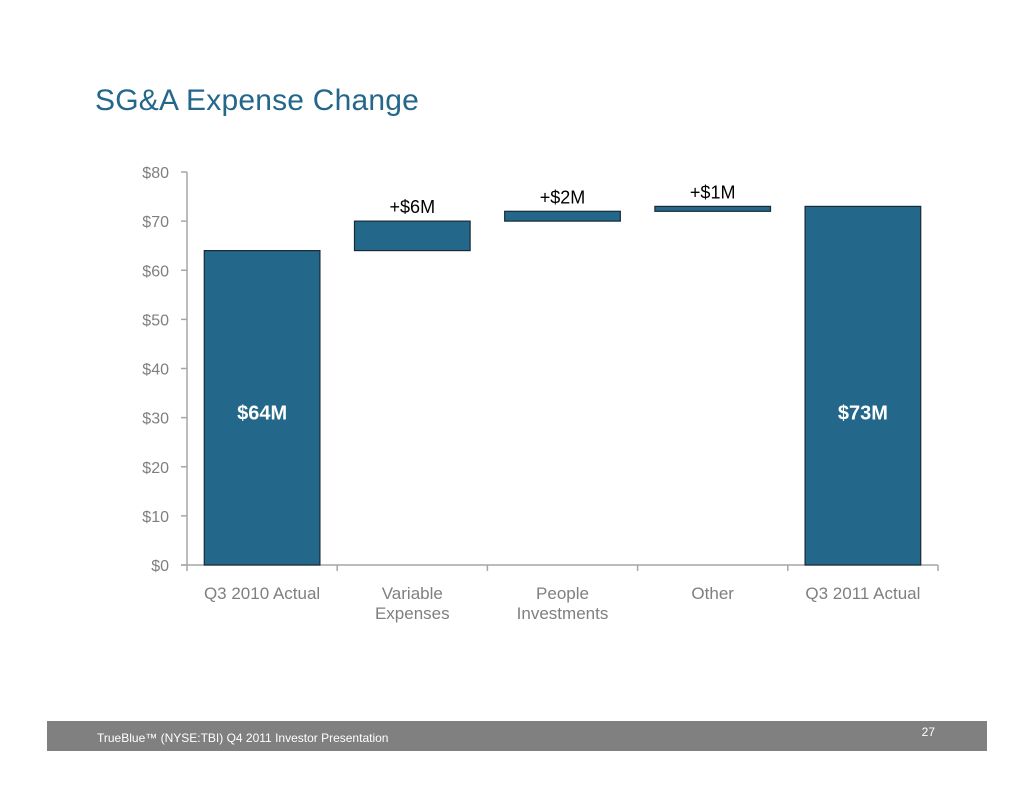 Image resolution: width=1034 pixels, height=799 pixels. I want to click on x-category-label: Q3 2010 Actual, so click(262, 593).